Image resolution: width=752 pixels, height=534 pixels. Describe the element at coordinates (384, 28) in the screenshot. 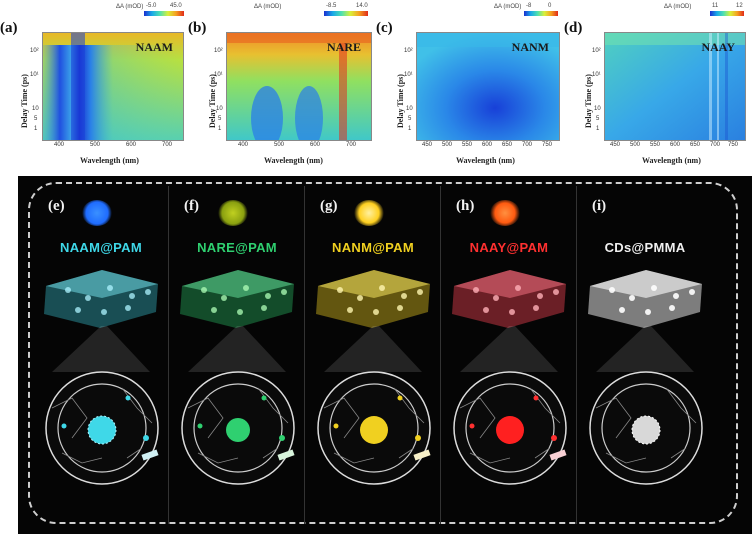

I see `panel-label: (c)` at that location.